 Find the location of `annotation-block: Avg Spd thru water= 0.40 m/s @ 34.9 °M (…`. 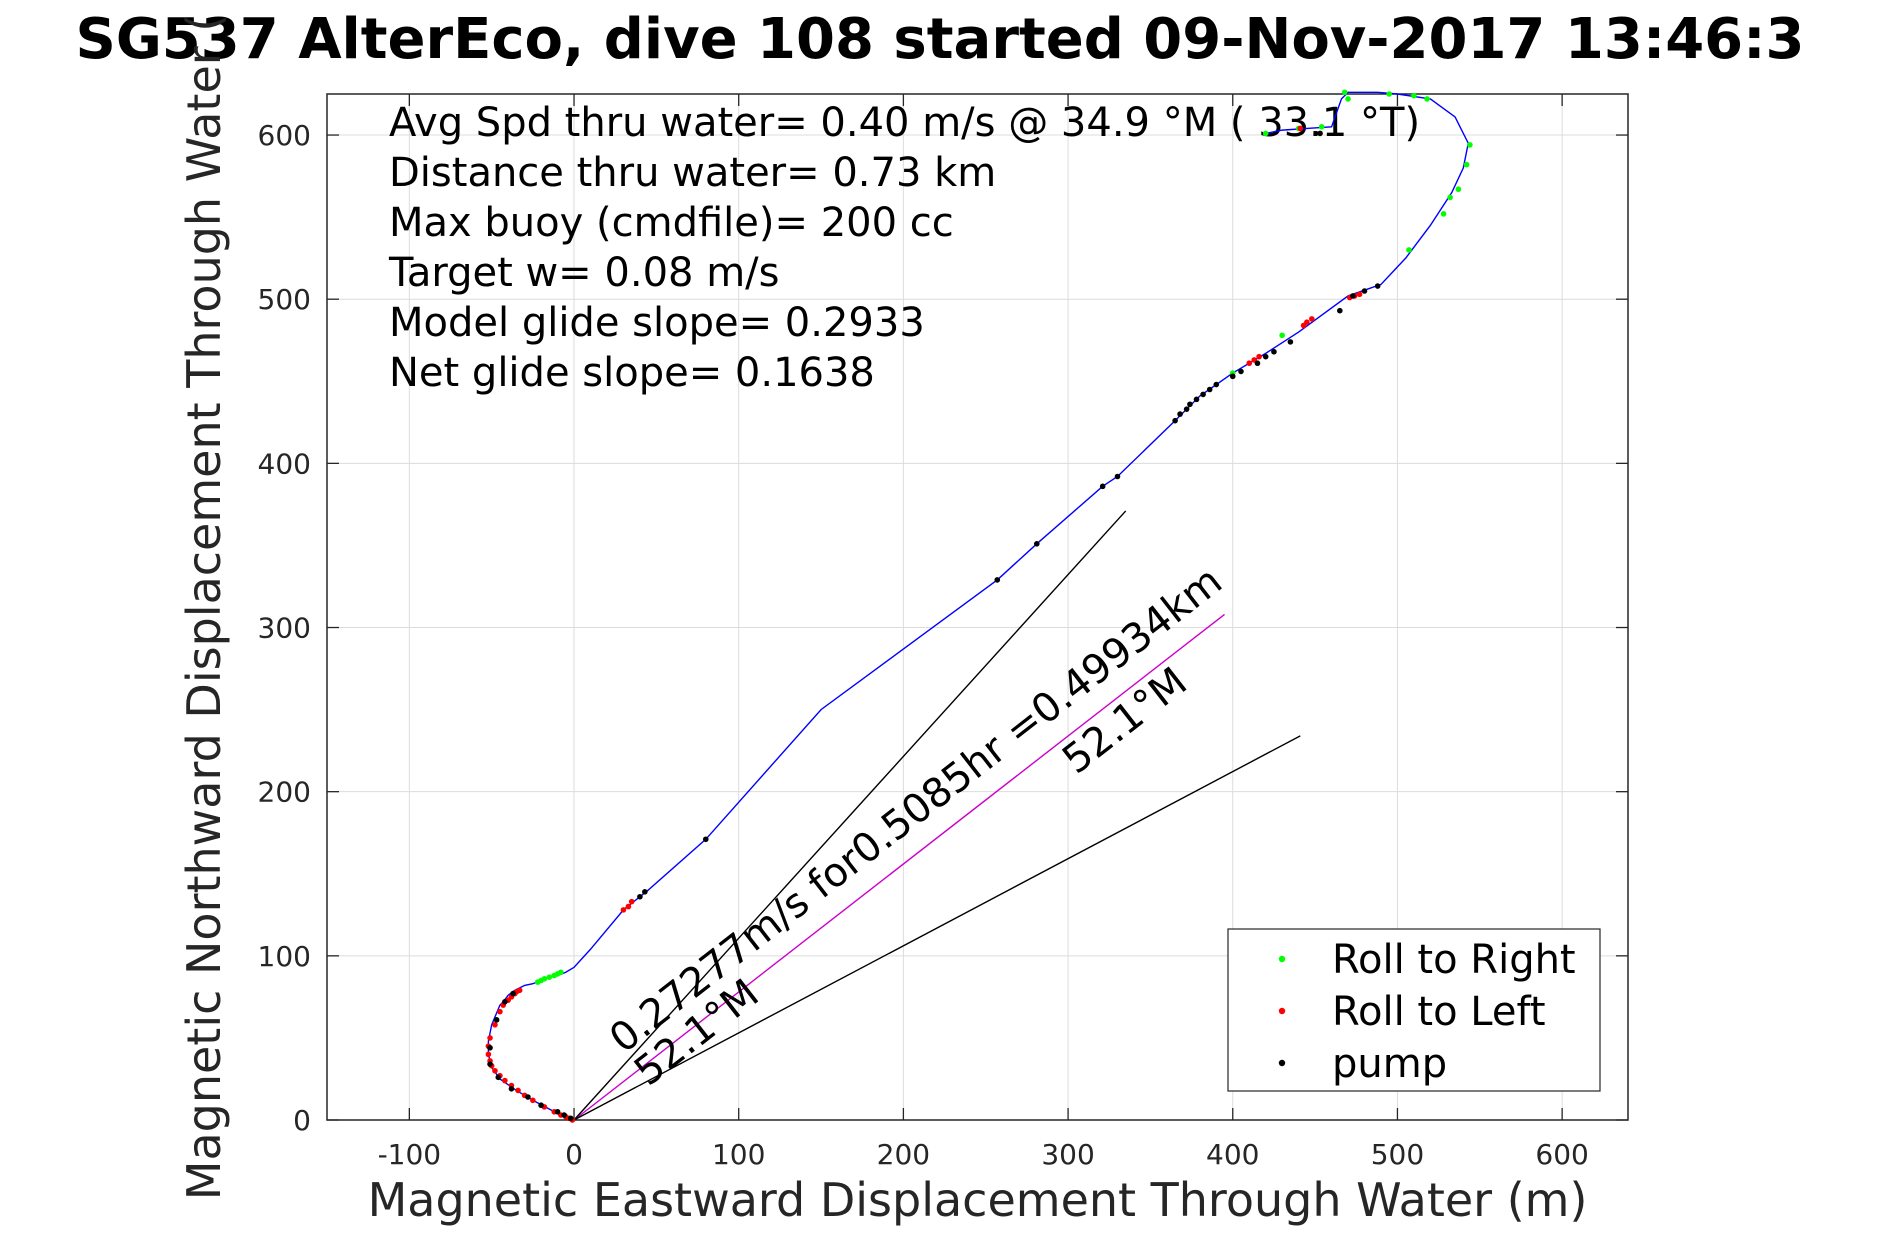

annotation-block: Avg Spd thru water= 0.40 m/s @ 34.9 °M (… is located at coordinates (904, 248).